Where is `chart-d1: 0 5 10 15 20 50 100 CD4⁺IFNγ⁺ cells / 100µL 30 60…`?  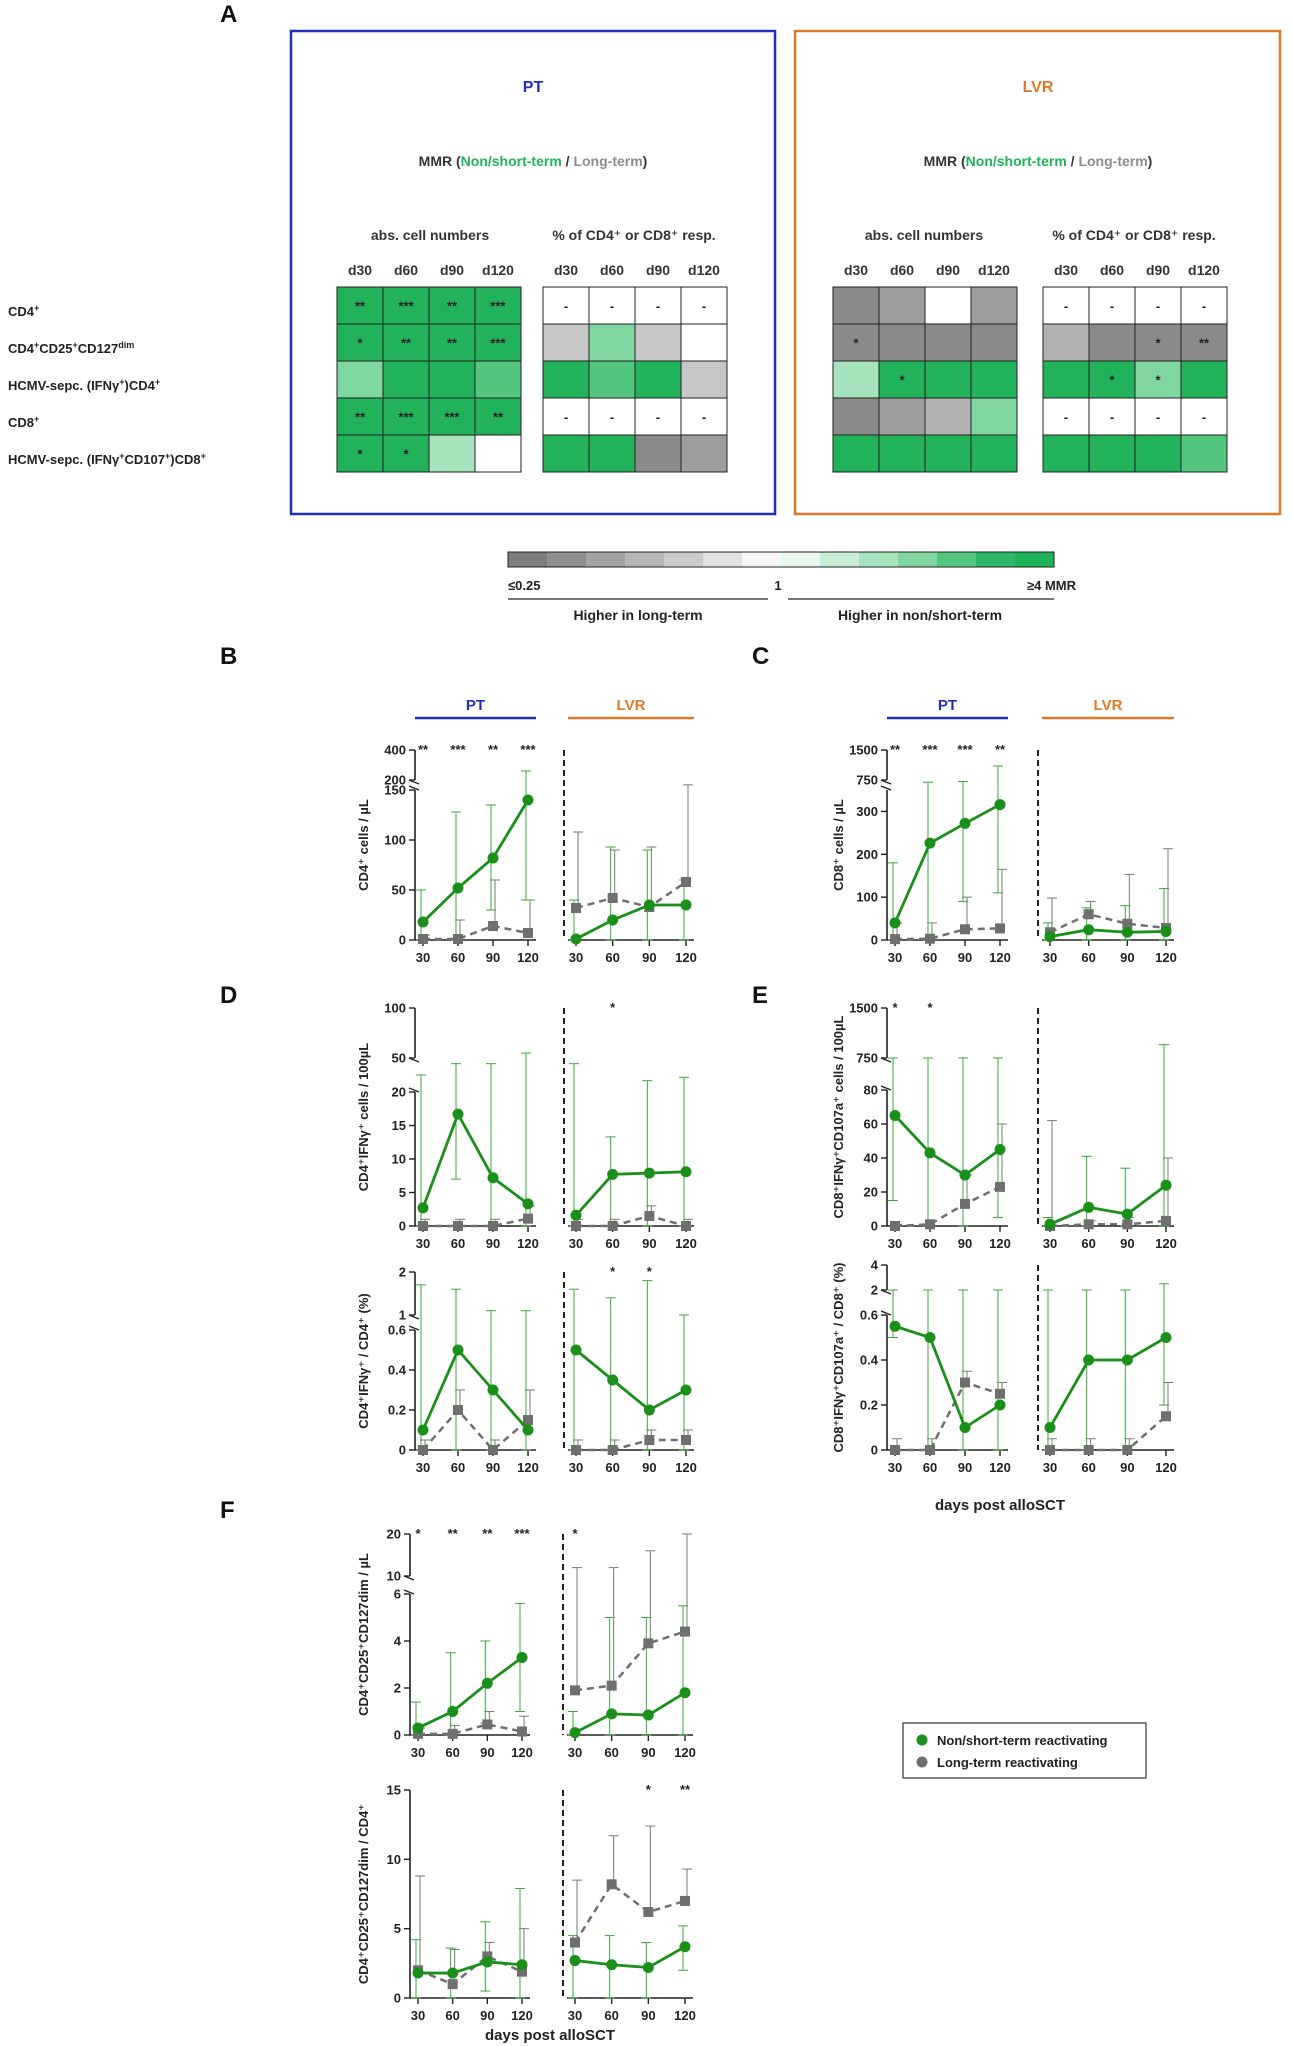
chart-d1: 0 5 10 15 20 50 100 CD4⁺IFNγ⁺ cells / 100µL 30 60… is located at coordinates (526, 1125).